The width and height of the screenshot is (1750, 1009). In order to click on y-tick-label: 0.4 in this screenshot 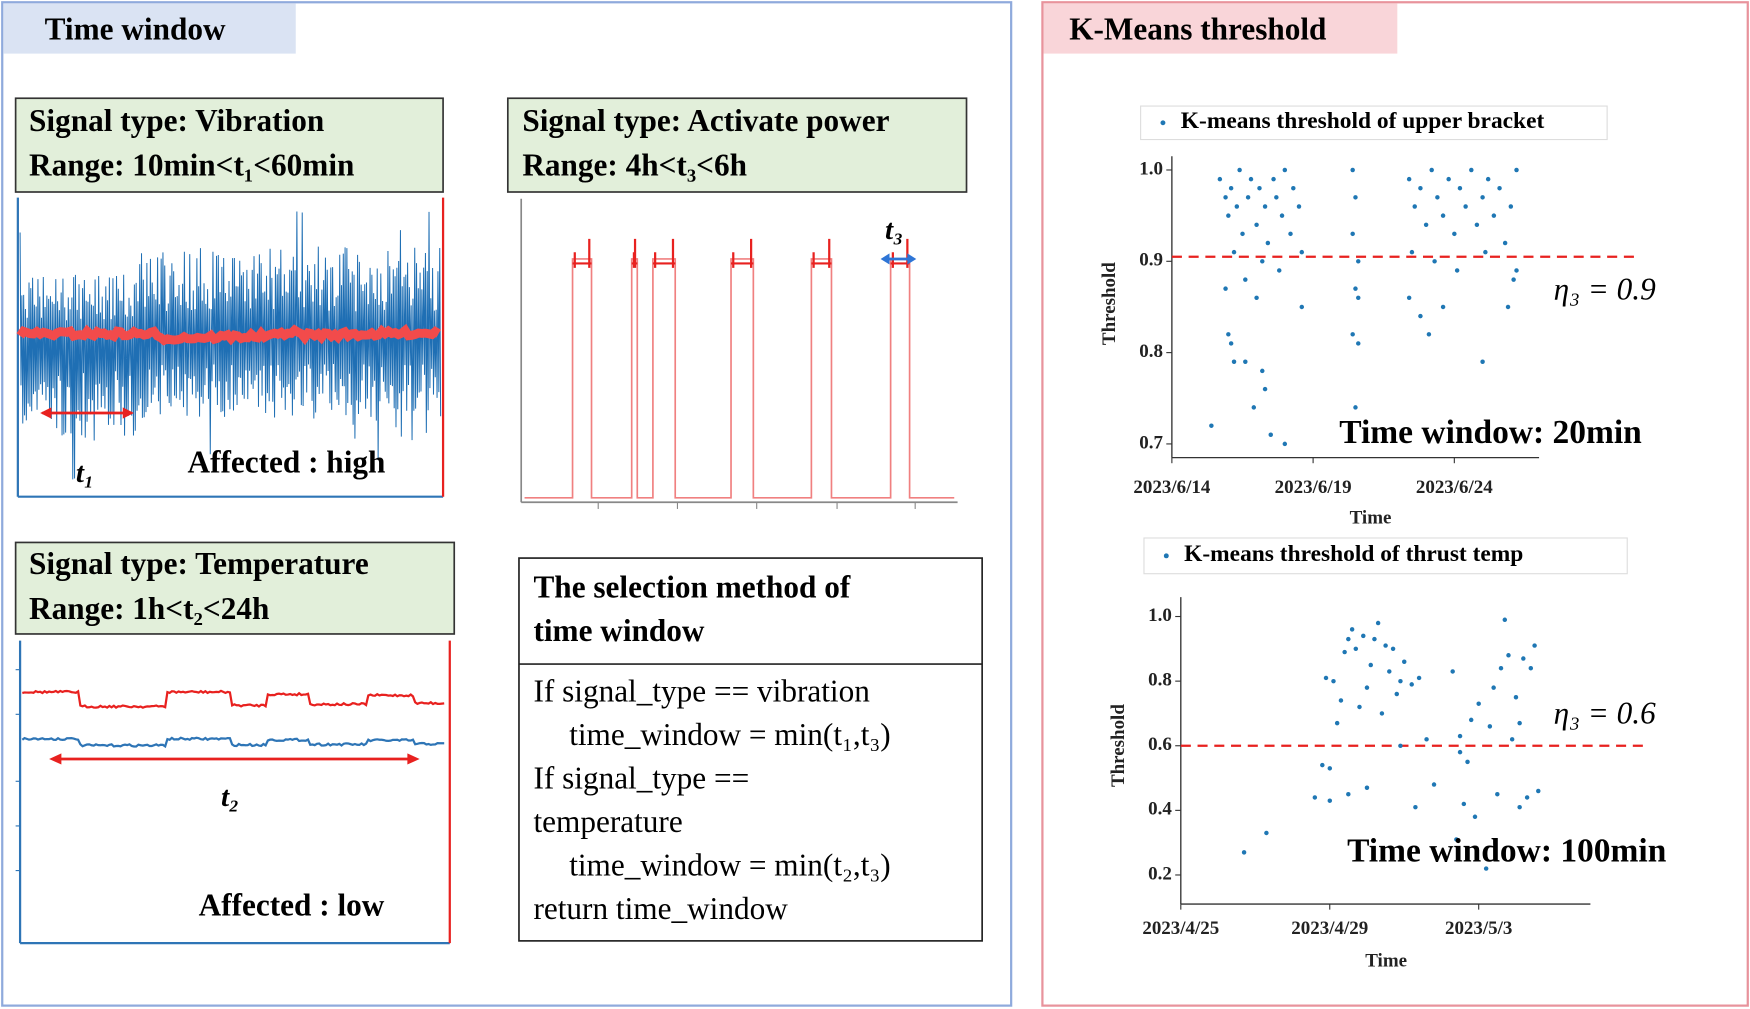, I will do `click(1160, 809)`.